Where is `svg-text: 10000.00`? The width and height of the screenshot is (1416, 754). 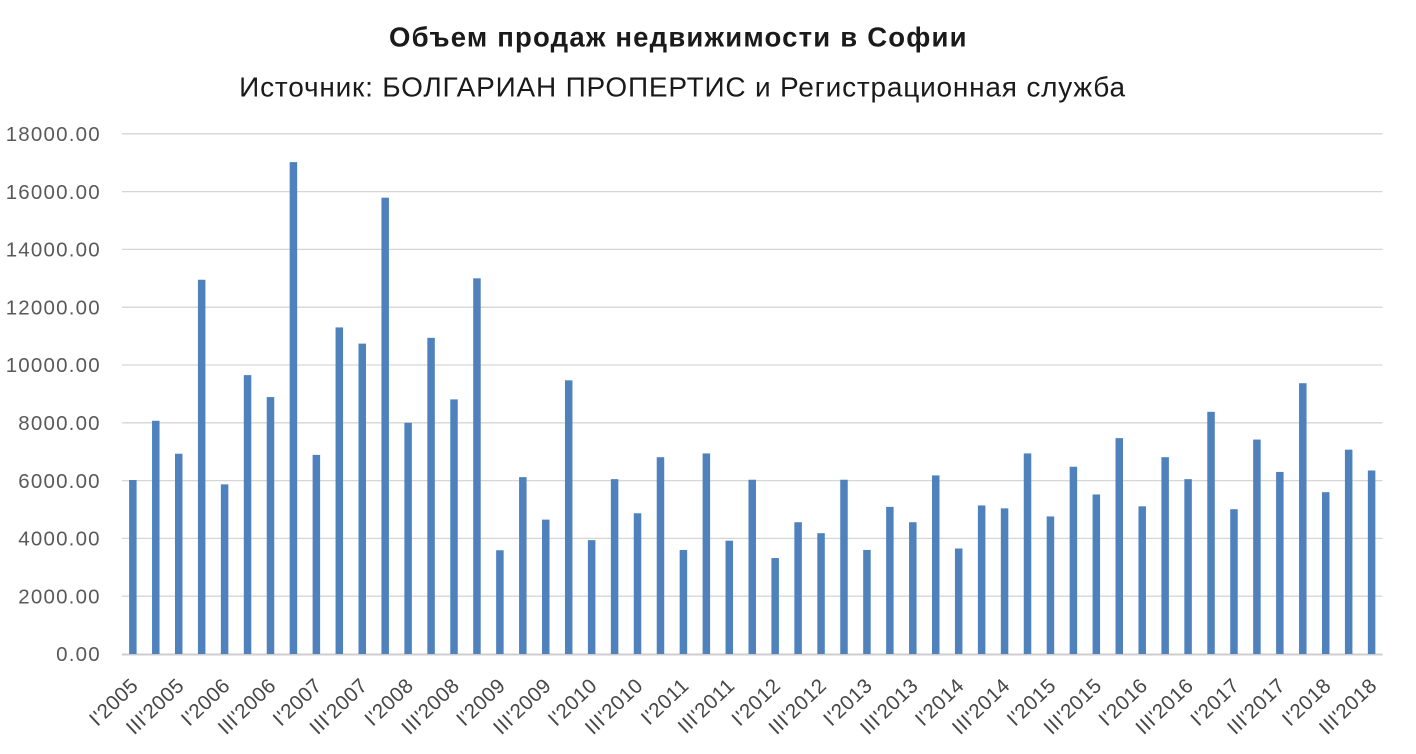 svg-text: 10000.00 is located at coordinates (53, 365).